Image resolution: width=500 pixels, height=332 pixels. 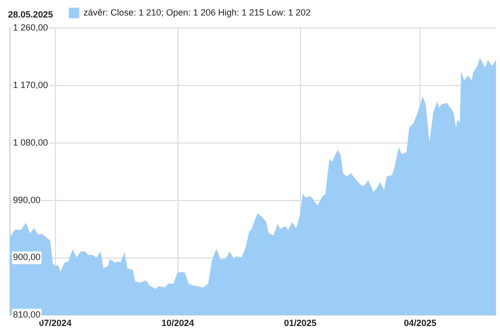 I want to click on y-tick-label: 810,00, so click(x=27, y=315).